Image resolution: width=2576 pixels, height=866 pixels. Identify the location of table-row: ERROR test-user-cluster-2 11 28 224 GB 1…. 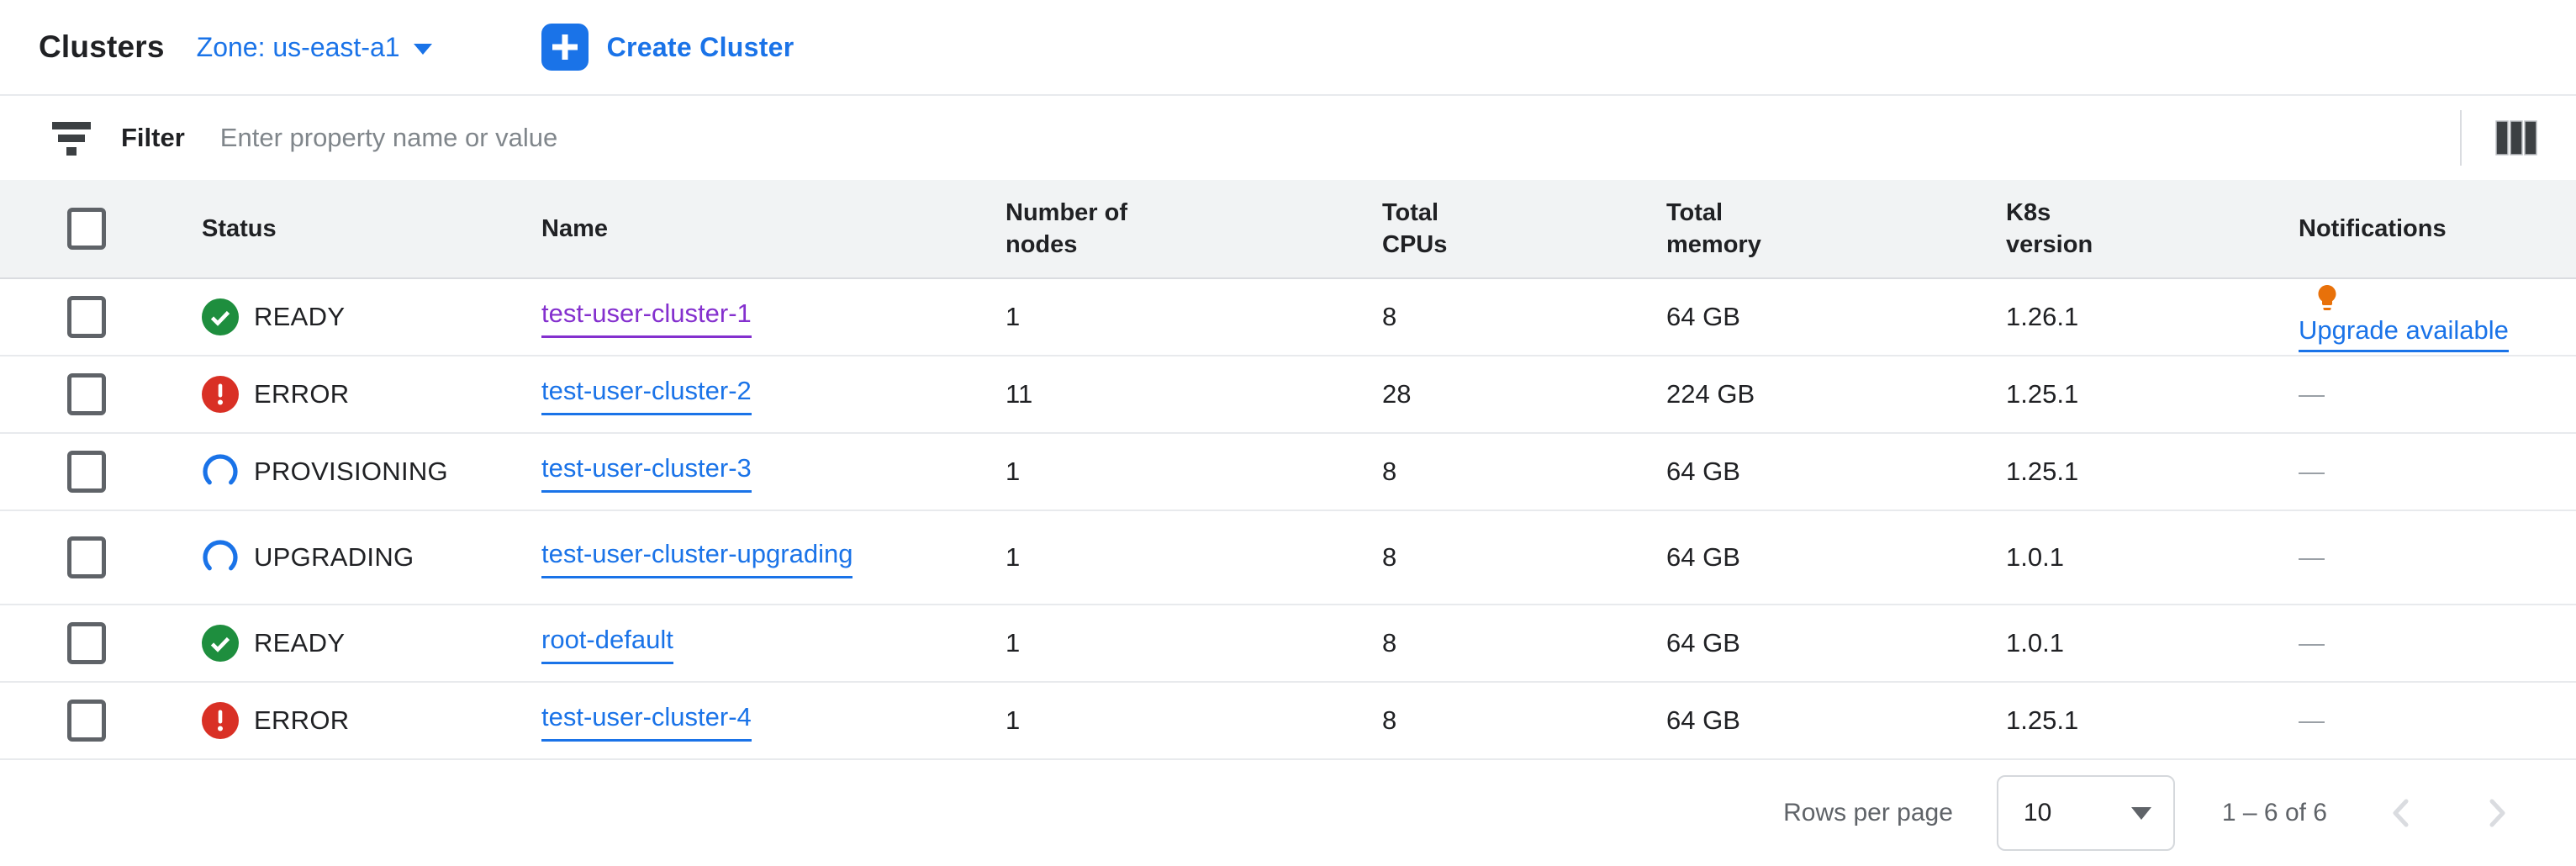
(1288, 395).